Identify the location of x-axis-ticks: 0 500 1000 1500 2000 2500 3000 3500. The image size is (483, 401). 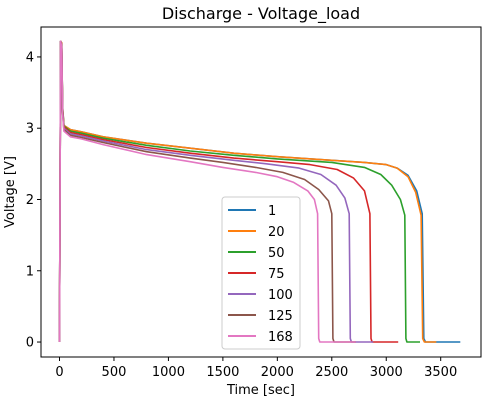
(256, 368).